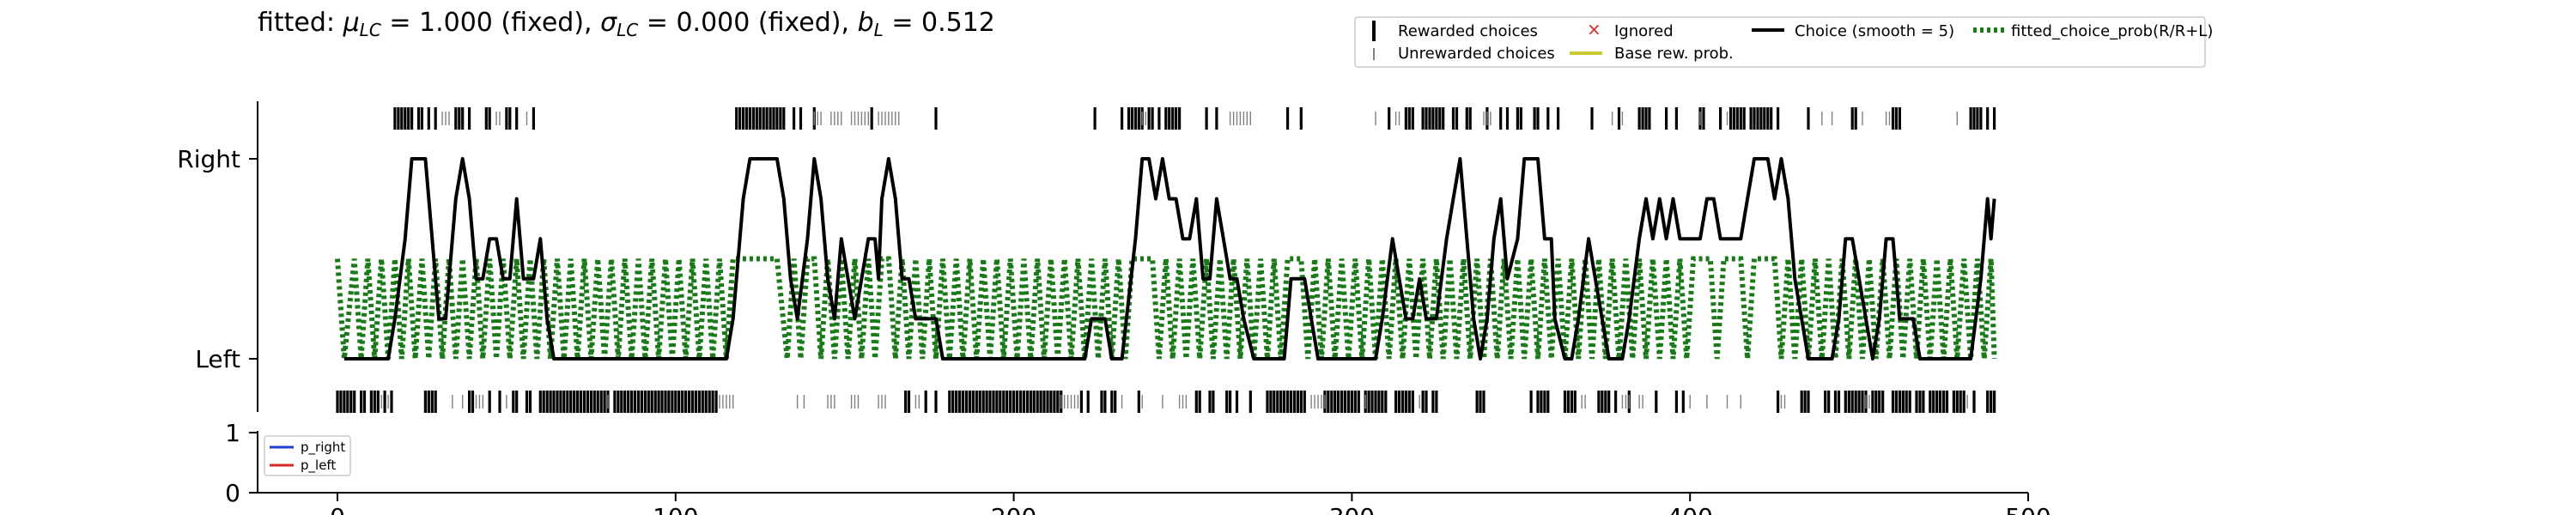  What do you see at coordinates (218, 359) in the screenshot?
I see `ytick-left-label: Left` at bounding box center [218, 359].